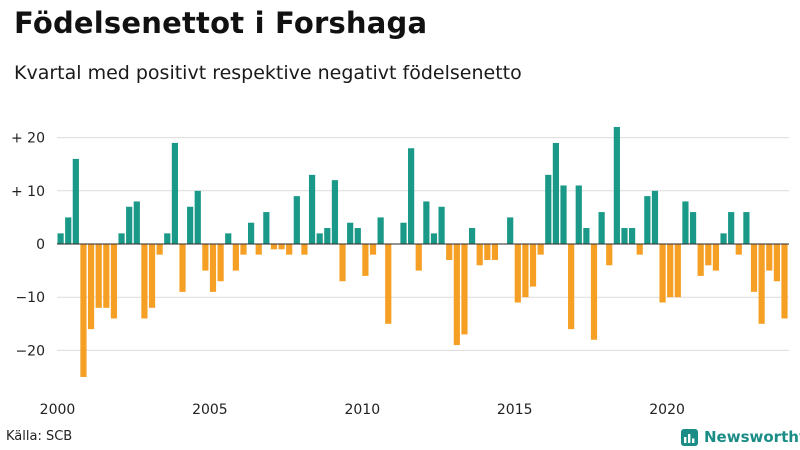 The image size is (800, 450). Describe the element at coordinates (60, 238) in the screenshot. I see `bar: 2000 Q1: 2` at that location.